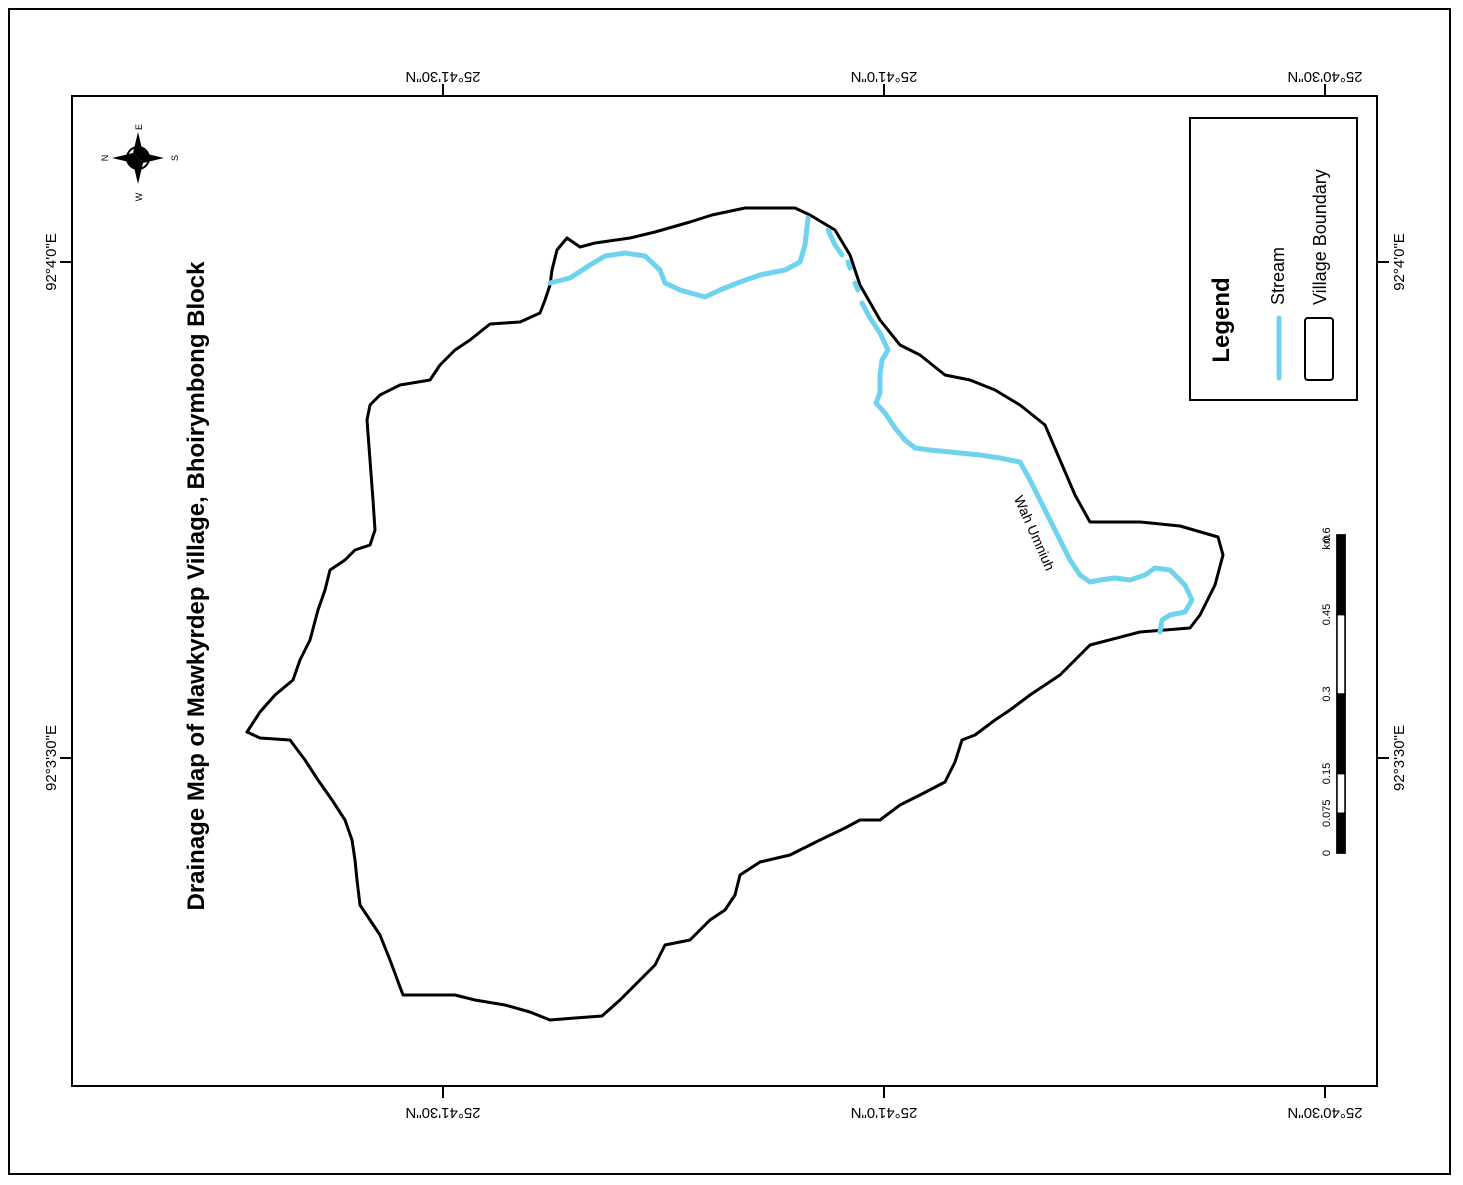 The height and width of the screenshot is (1185, 1463). Describe the element at coordinates (1320, 237) in the screenshot. I see `legend-item-boundary-label: Village Boundary` at that location.